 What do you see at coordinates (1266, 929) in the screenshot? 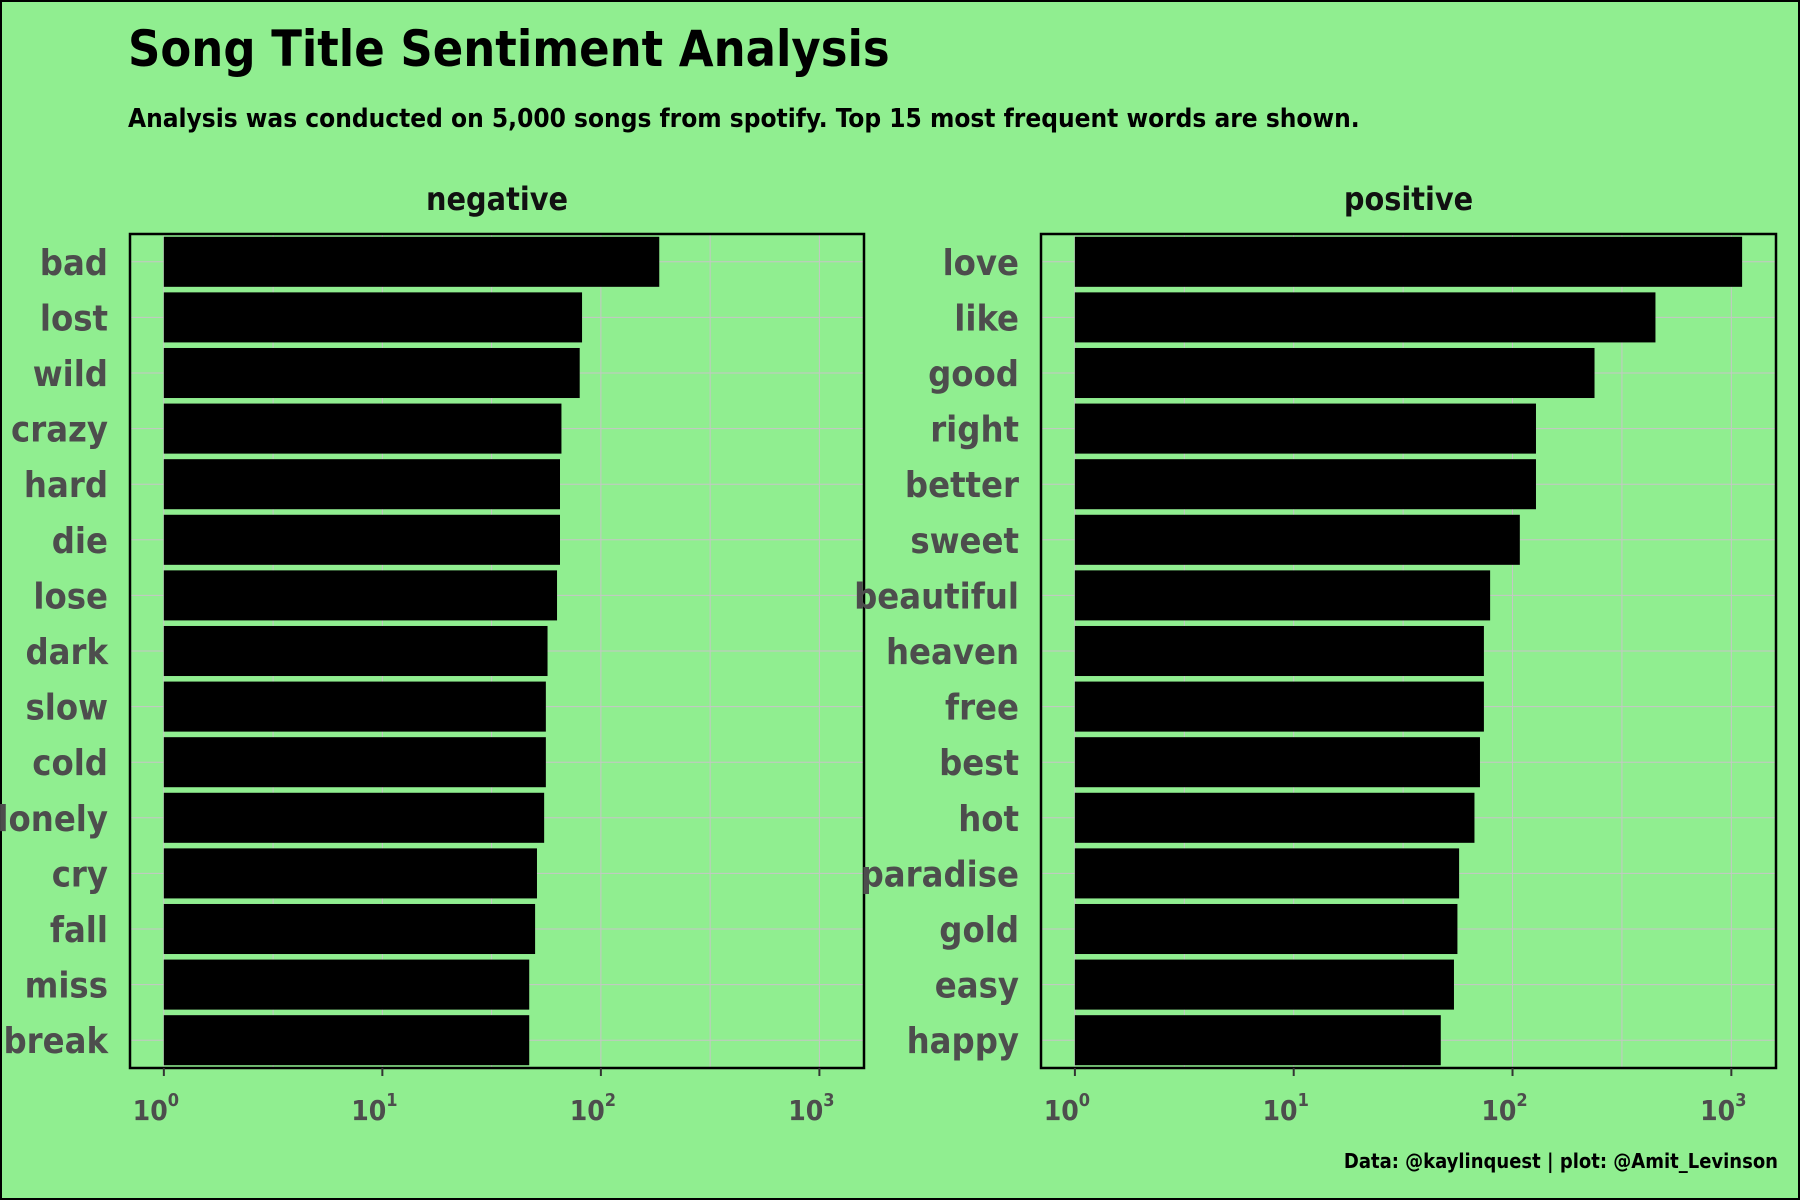
I see `bar-positive-gold` at bounding box center [1266, 929].